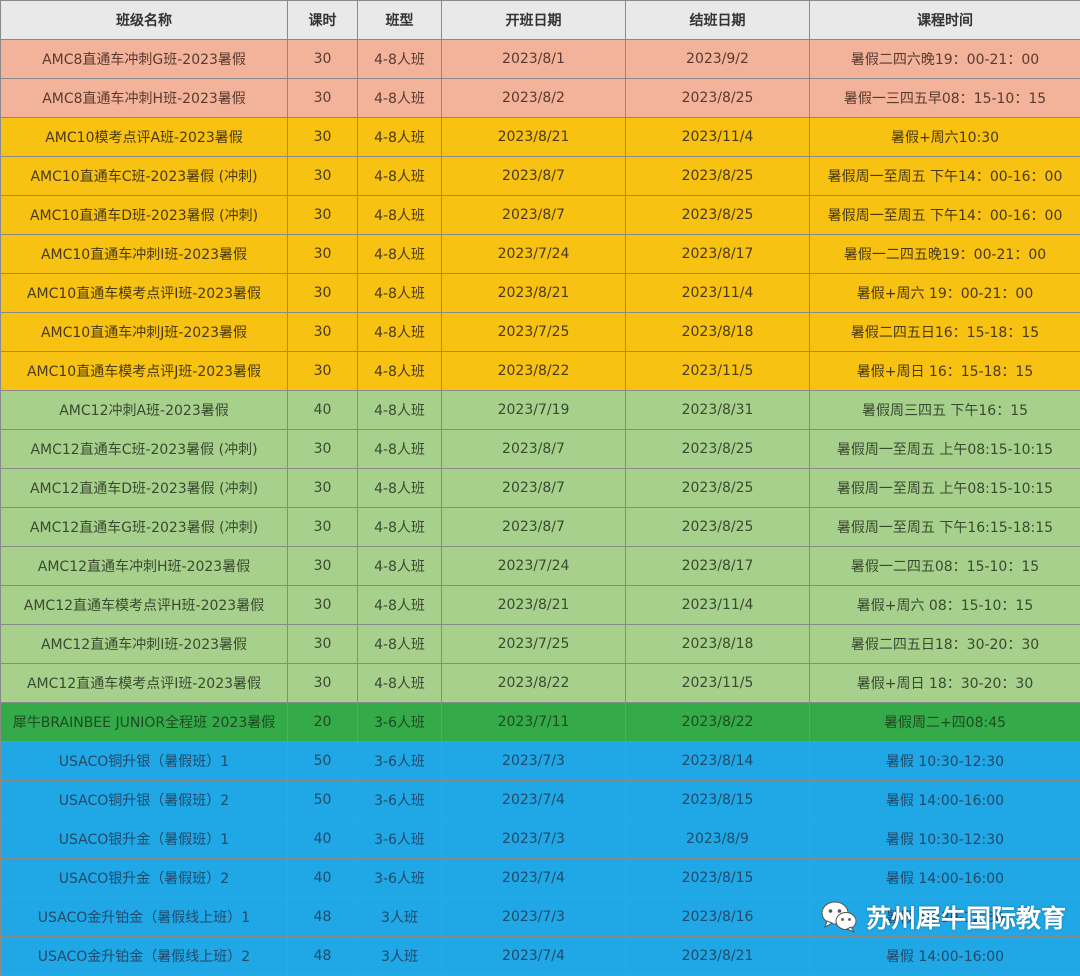 The image size is (1080, 976). I want to click on cell-start-date: 2023/8/1, so click(534, 59).